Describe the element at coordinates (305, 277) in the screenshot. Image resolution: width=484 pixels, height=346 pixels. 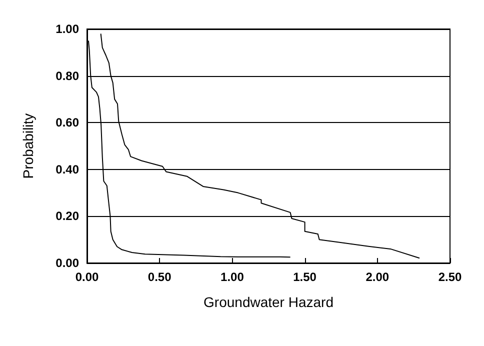
I see `x-tick-label: 1.50` at that location.